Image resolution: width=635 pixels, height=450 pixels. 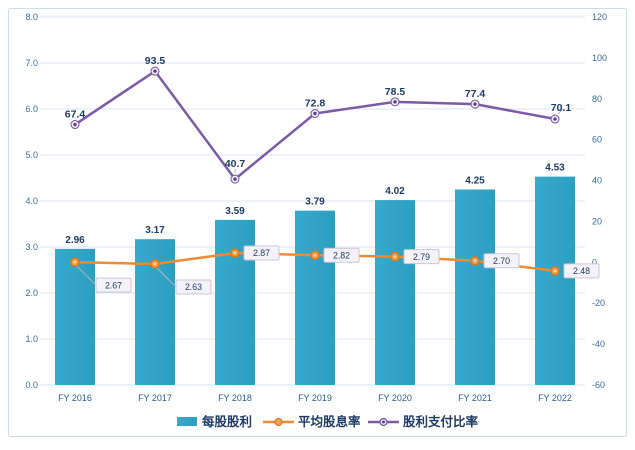 I want to click on legend-swatch-bar, so click(x=187, y=421).